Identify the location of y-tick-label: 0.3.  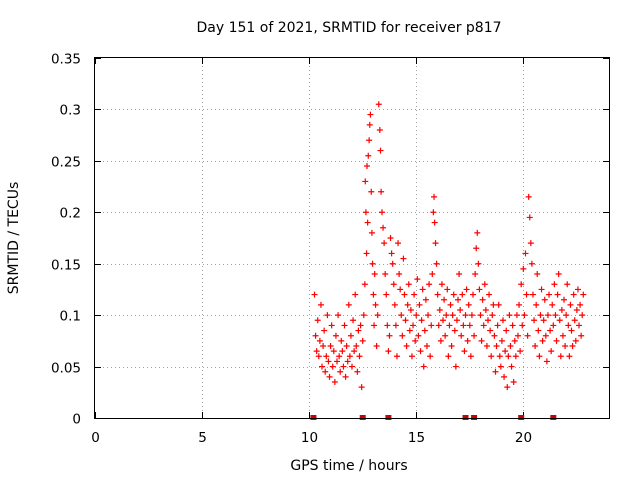
(70, 111).